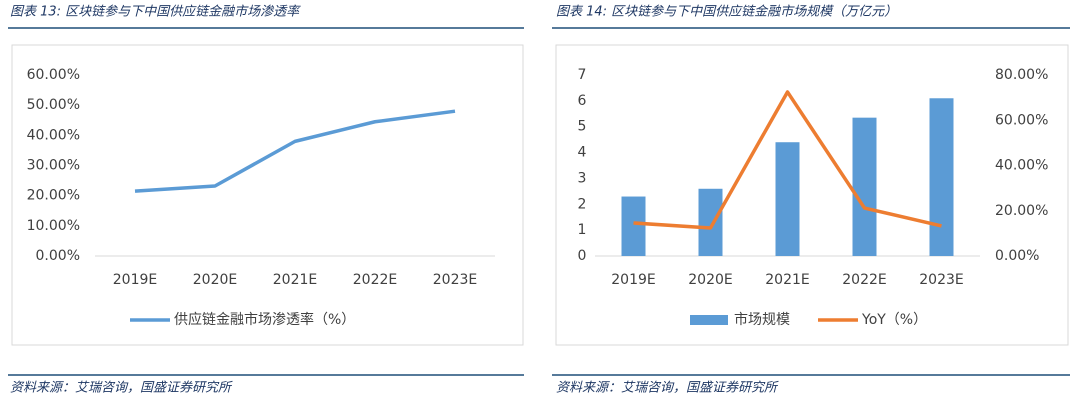  What do you see at coordinates (582, 101) in the screenshot?
I see `y-tick-label: 6` at bounding box center [582, 101].